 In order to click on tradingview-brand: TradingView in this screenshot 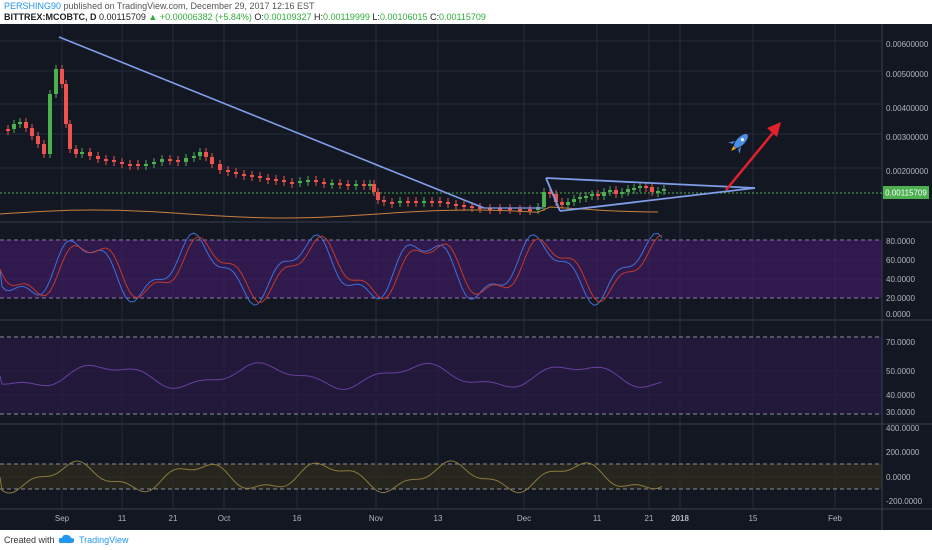, I will do `click(104, 540)`.